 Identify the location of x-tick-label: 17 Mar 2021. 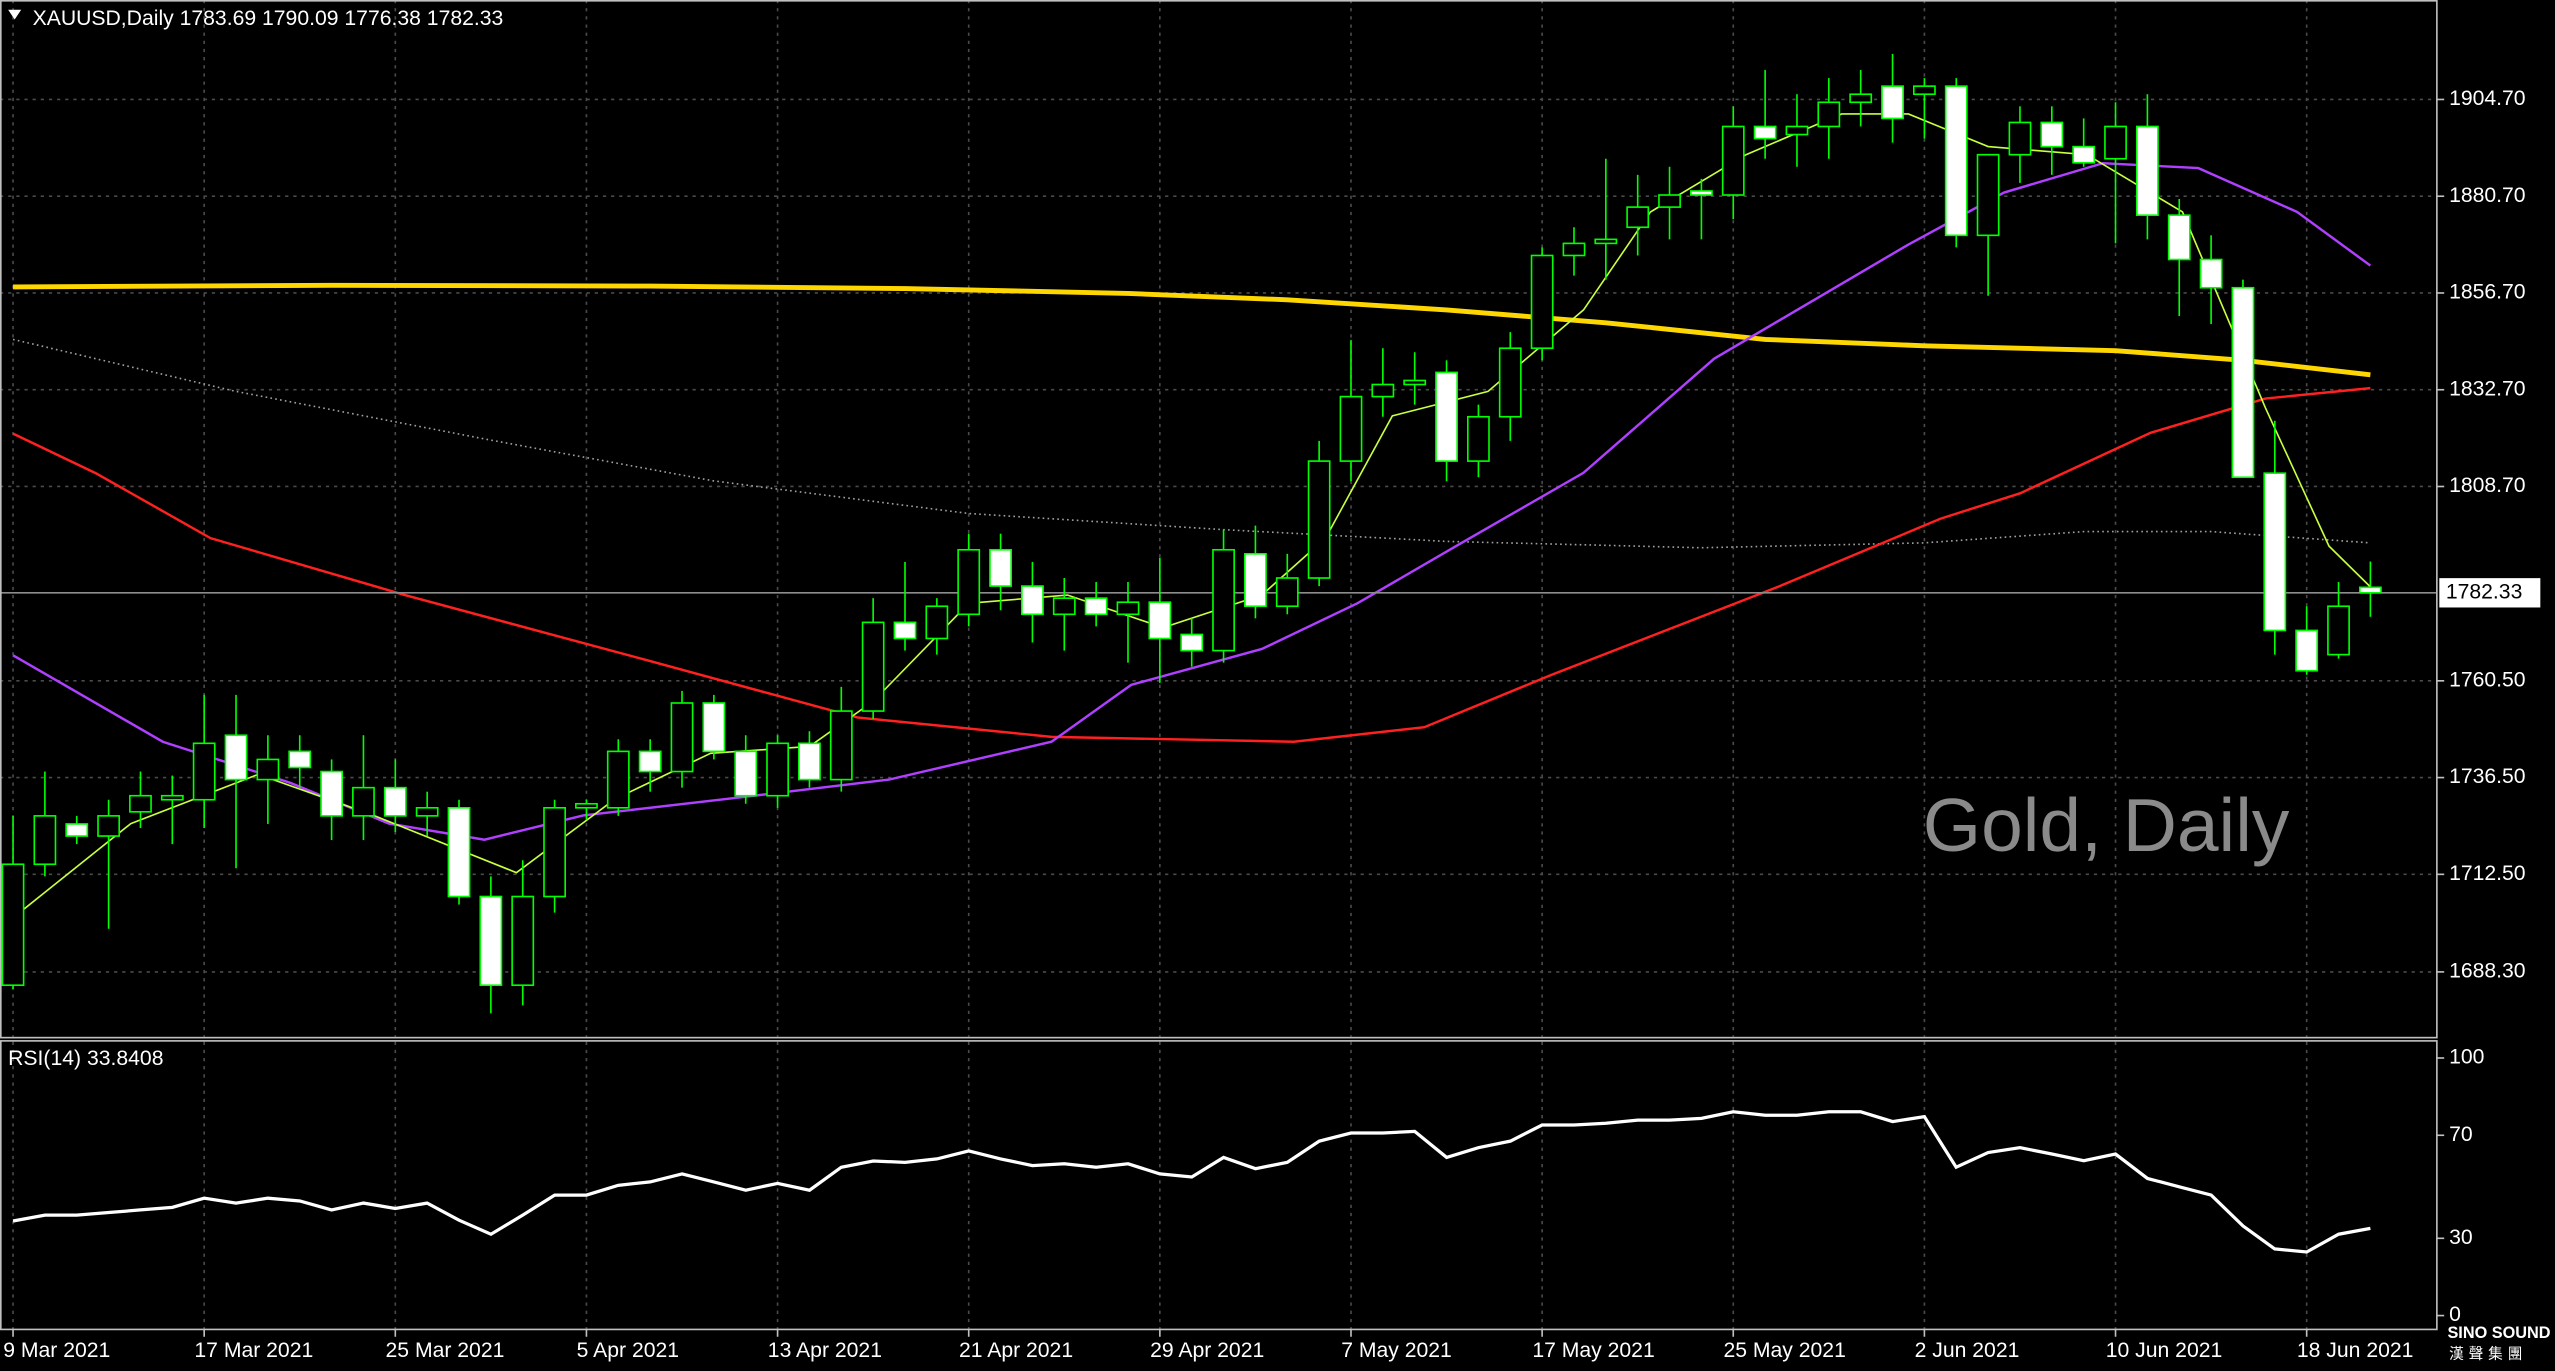
(253, 1350).